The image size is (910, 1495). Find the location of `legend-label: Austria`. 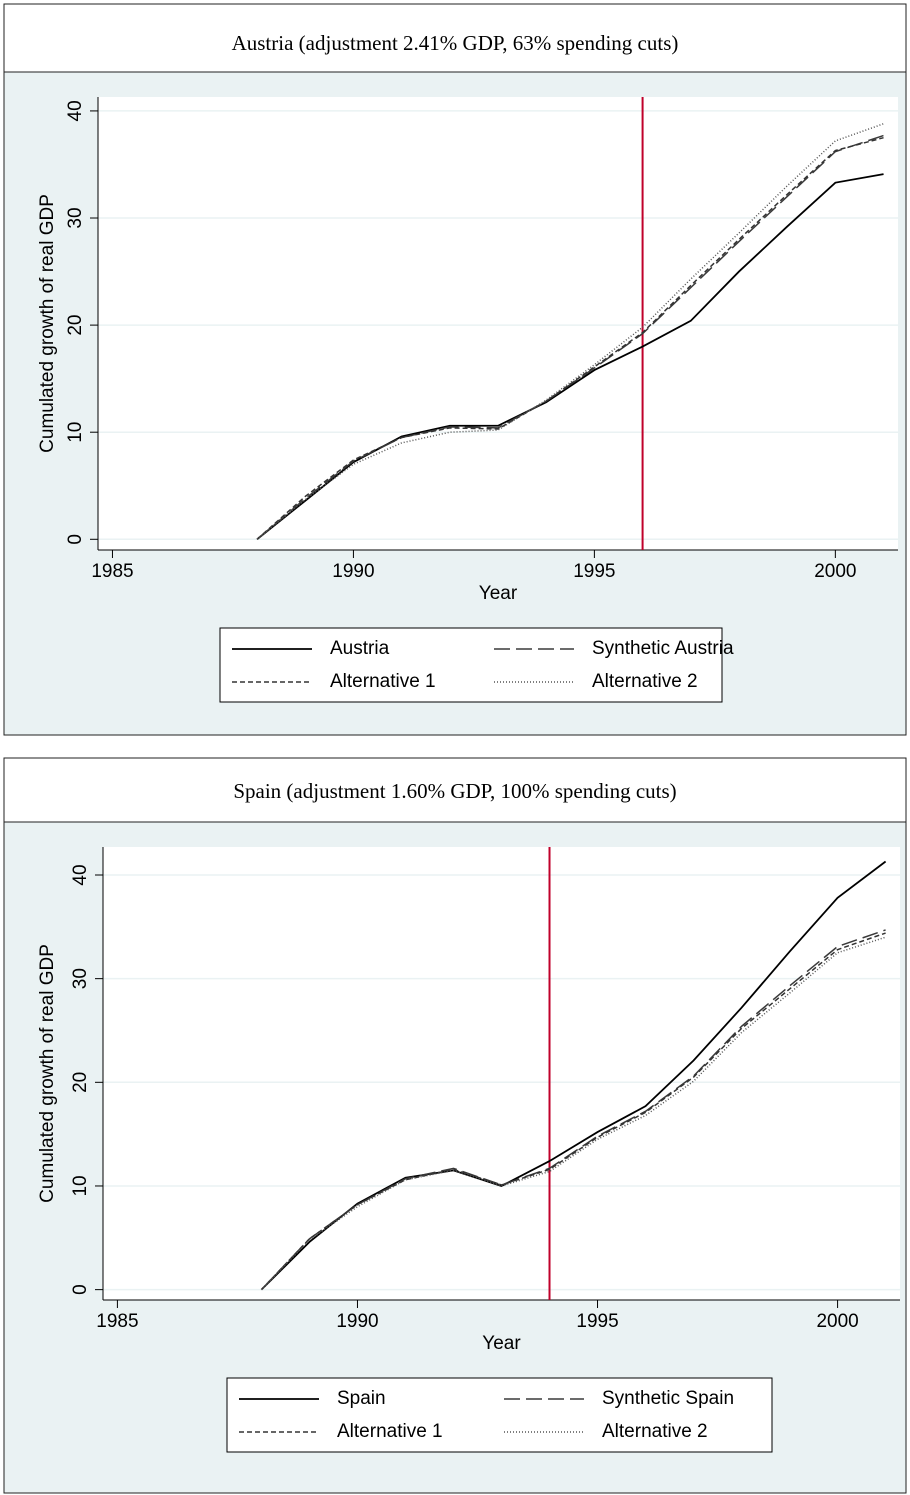

legend-label: Austria is located at coordinates (360, 648).